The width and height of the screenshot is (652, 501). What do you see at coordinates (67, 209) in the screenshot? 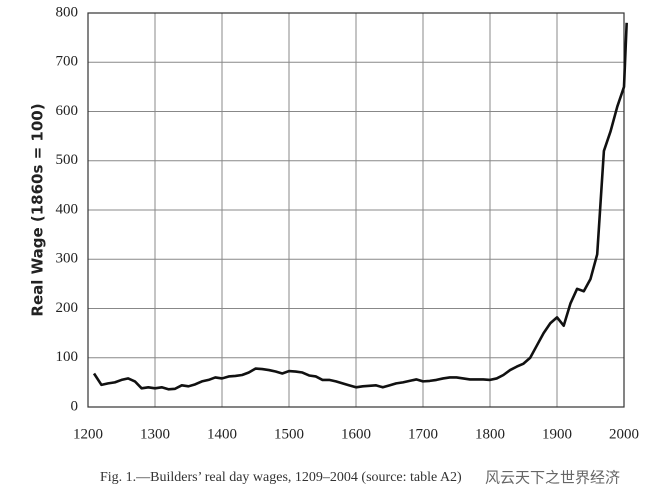
I see `y-tick-label: 400` at bounding box center [67, 209].